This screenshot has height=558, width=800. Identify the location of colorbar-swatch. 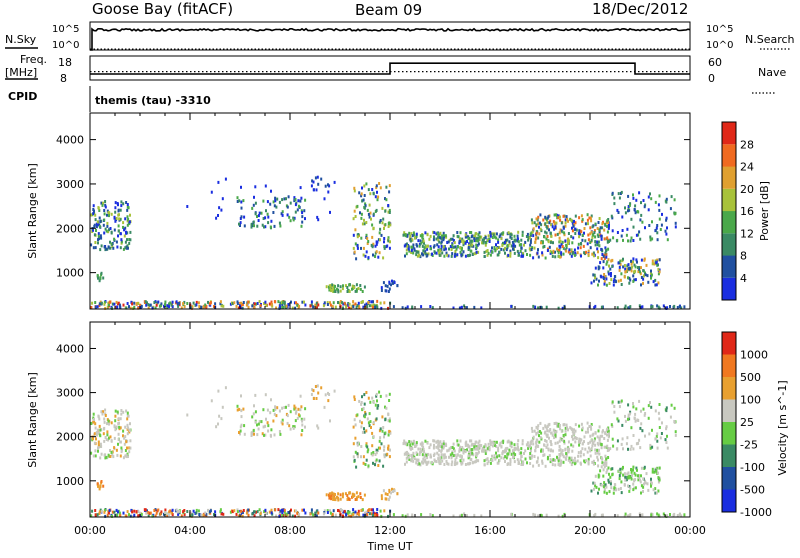
(729, 433).